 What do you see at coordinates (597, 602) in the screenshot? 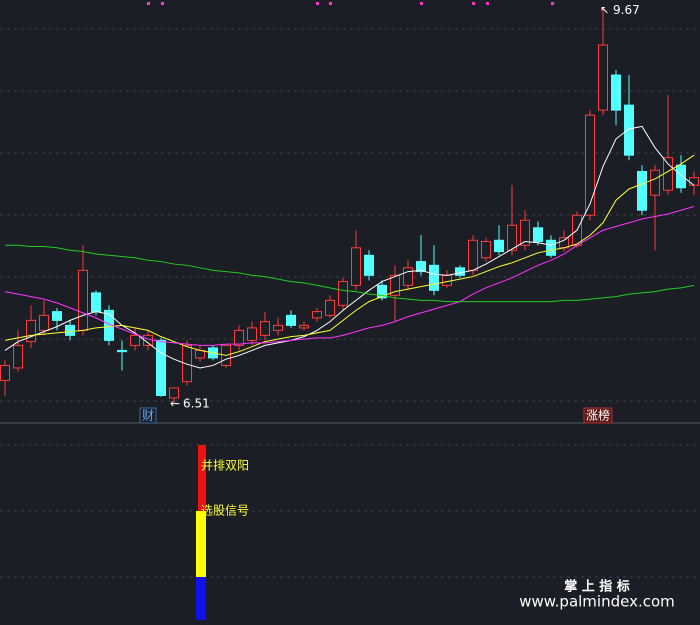
I see `watermark-url: www.palmindex.com` at bounding box center [597, 602].